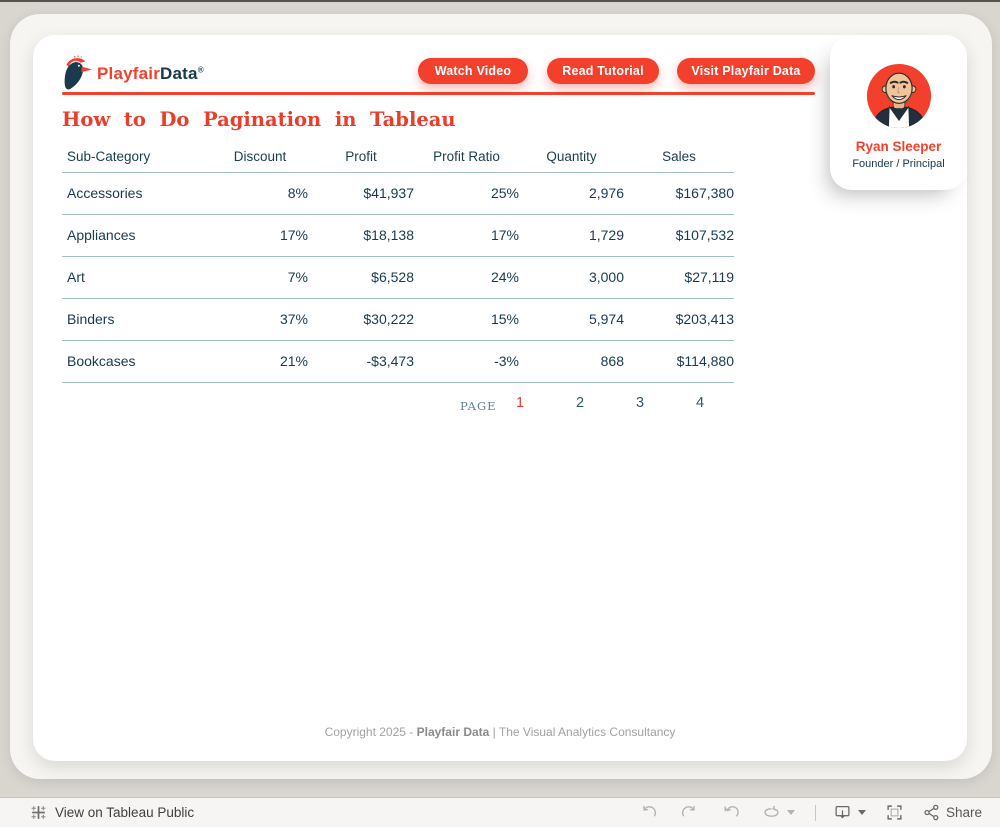  What do you see at coordinates (571, 235) in the screenshot?
I see `table-cell: 1,729` at bounding box center [571, 235].